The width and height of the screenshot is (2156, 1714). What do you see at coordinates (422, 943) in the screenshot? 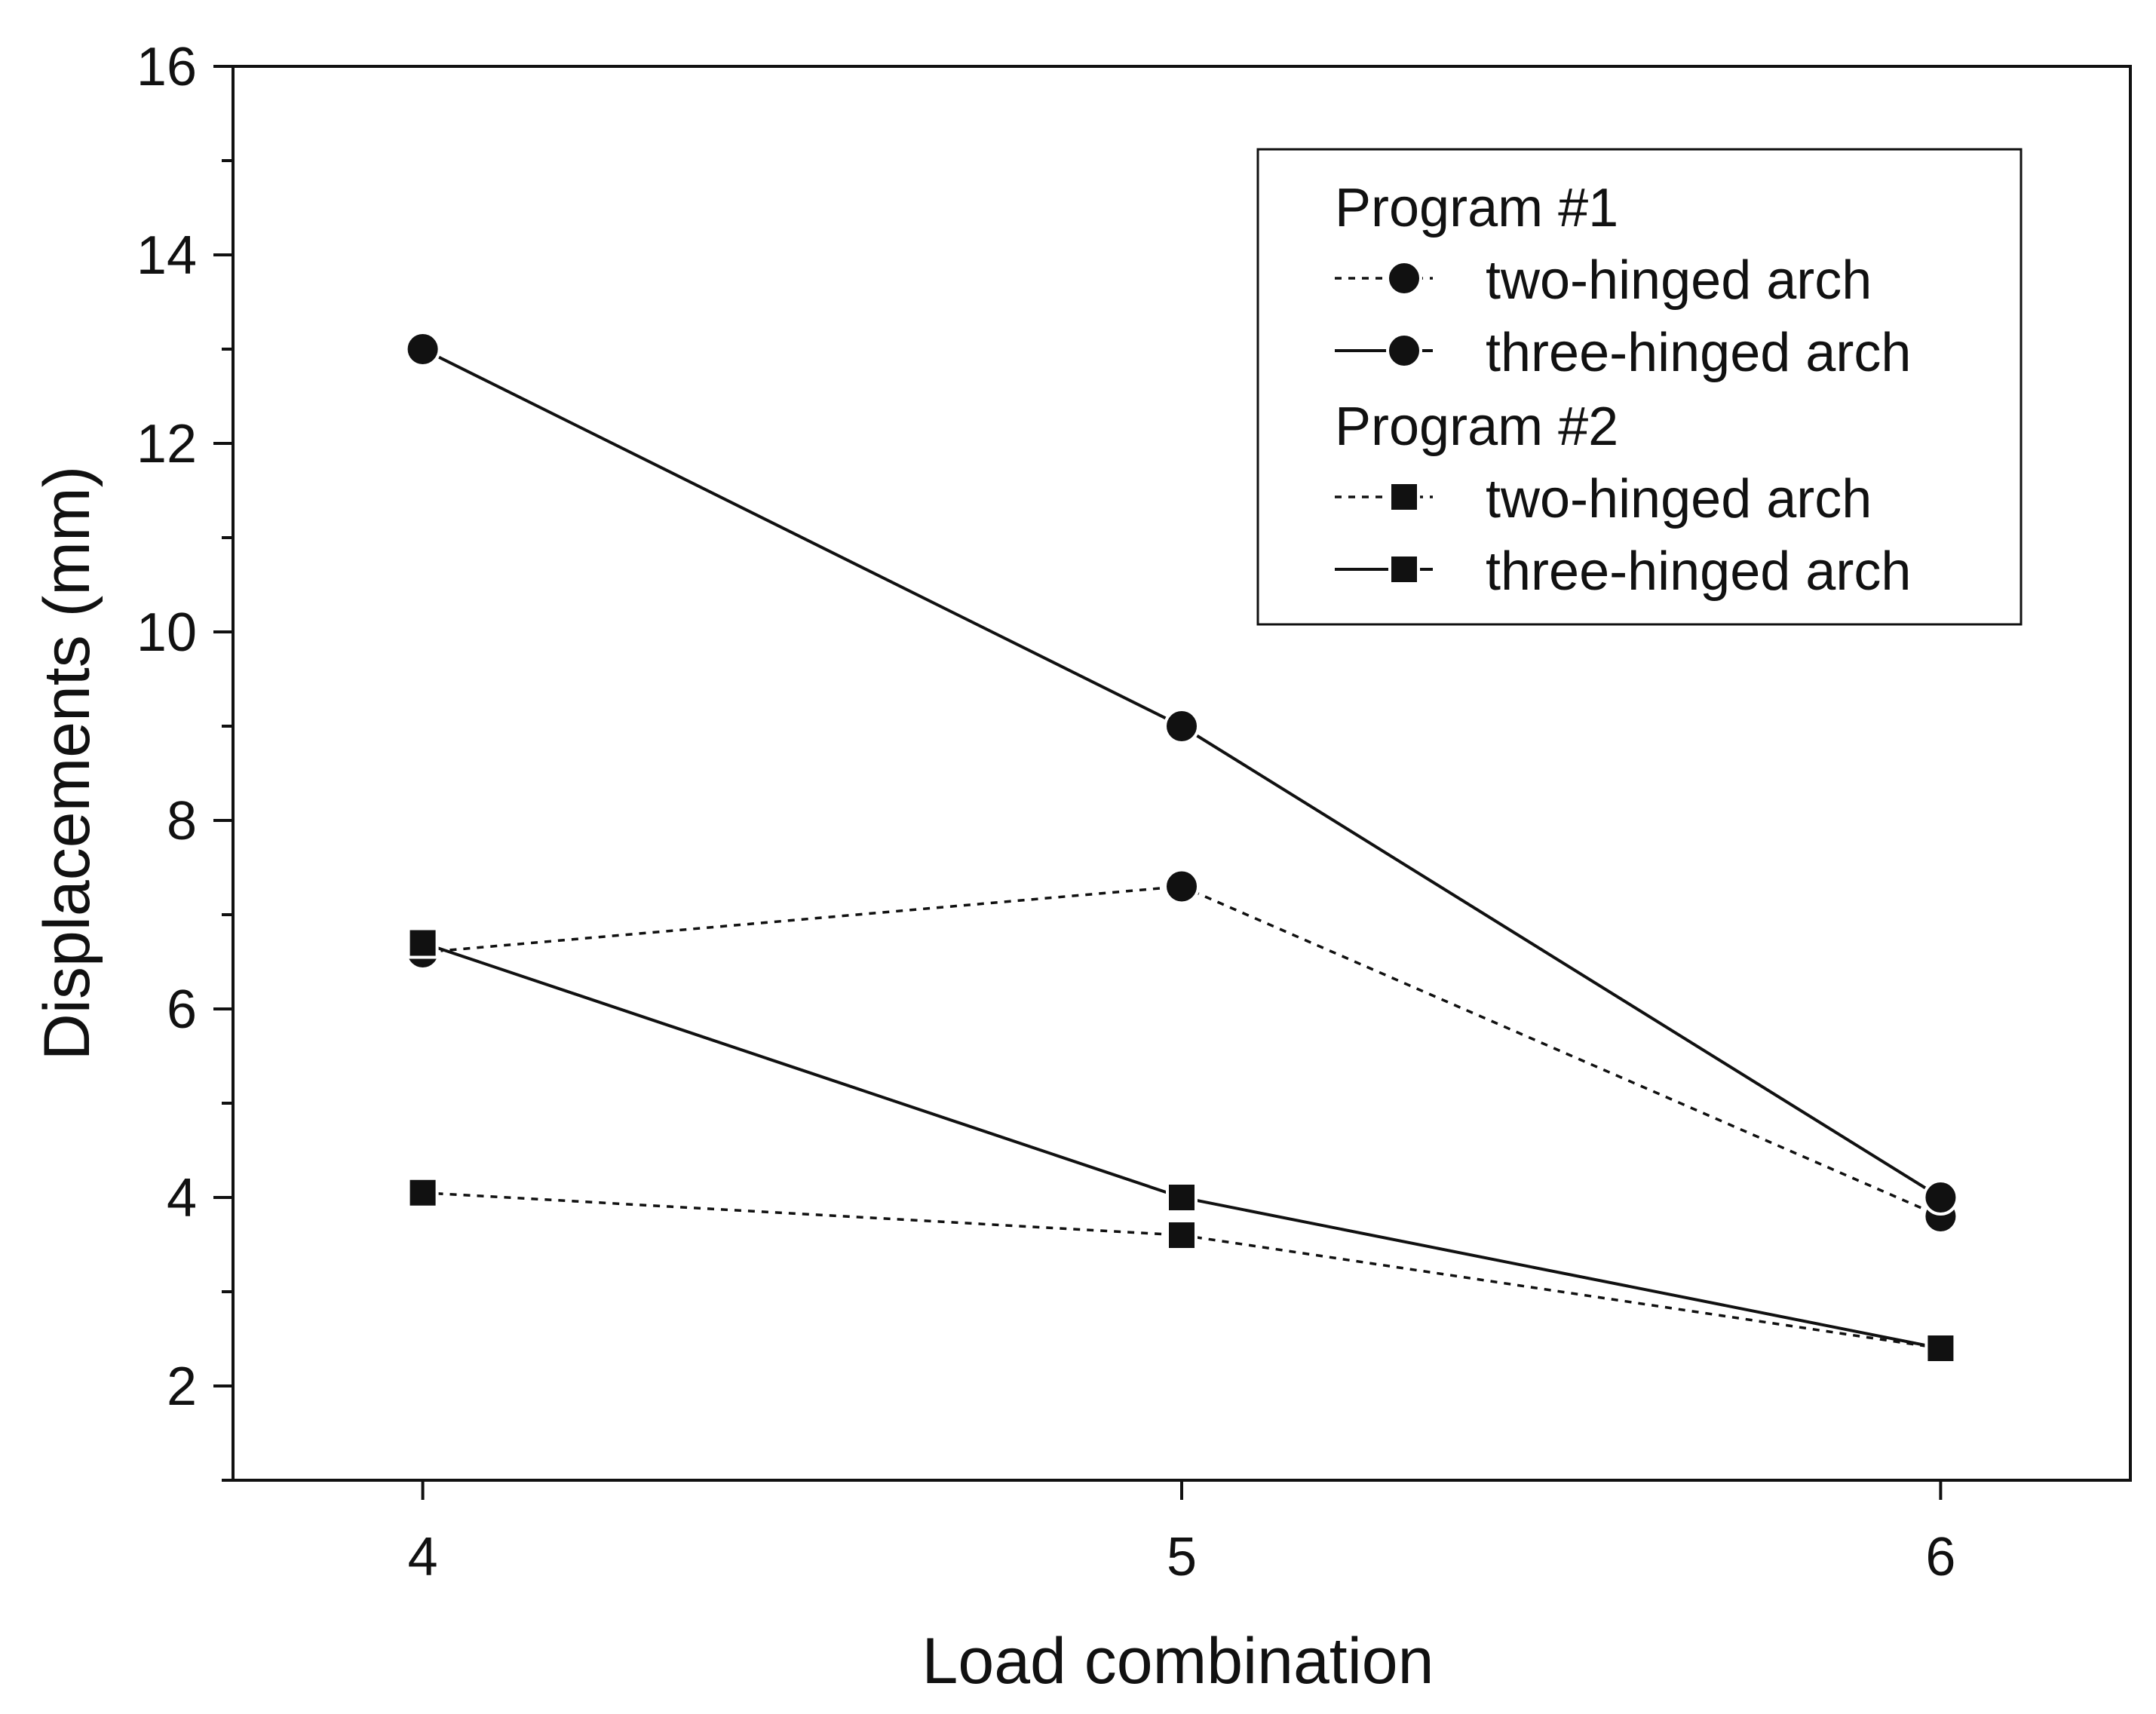
I see `point-program-2-three-hinged-arch-x4` at bounding box center [422, 943].